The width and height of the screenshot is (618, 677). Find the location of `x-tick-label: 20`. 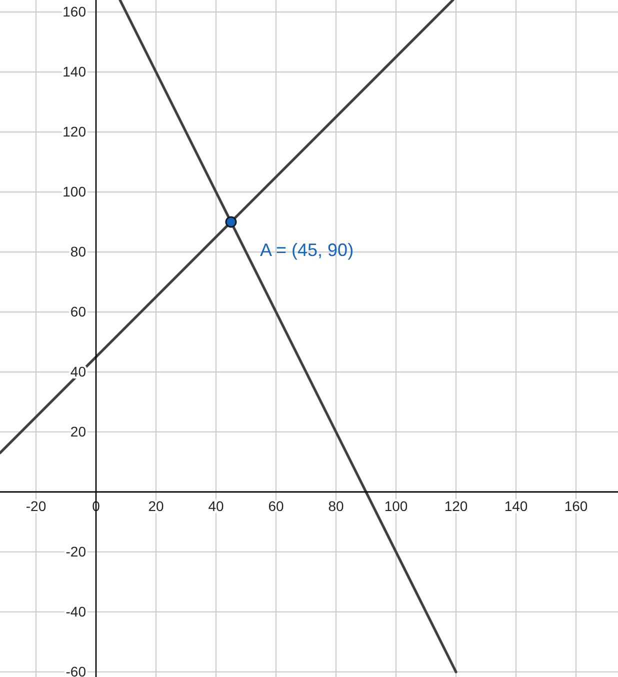

x-tick-label: 20 is located at coordinates (156, 506).